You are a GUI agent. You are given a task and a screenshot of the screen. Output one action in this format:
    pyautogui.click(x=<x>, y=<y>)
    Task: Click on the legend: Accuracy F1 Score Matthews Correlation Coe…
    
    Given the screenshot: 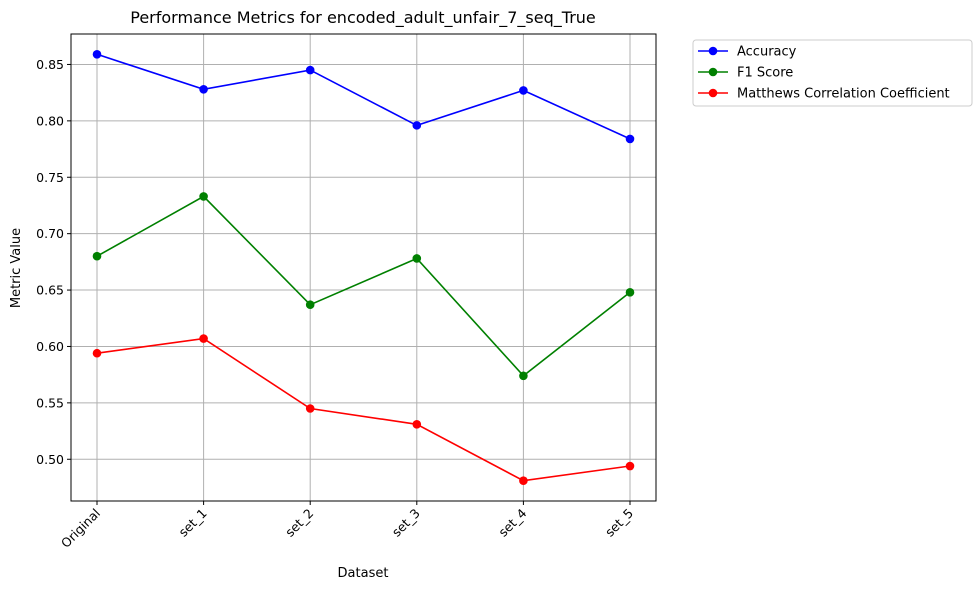 What is the action you would take?
    pyautogui.click(x=832, y=73)
    